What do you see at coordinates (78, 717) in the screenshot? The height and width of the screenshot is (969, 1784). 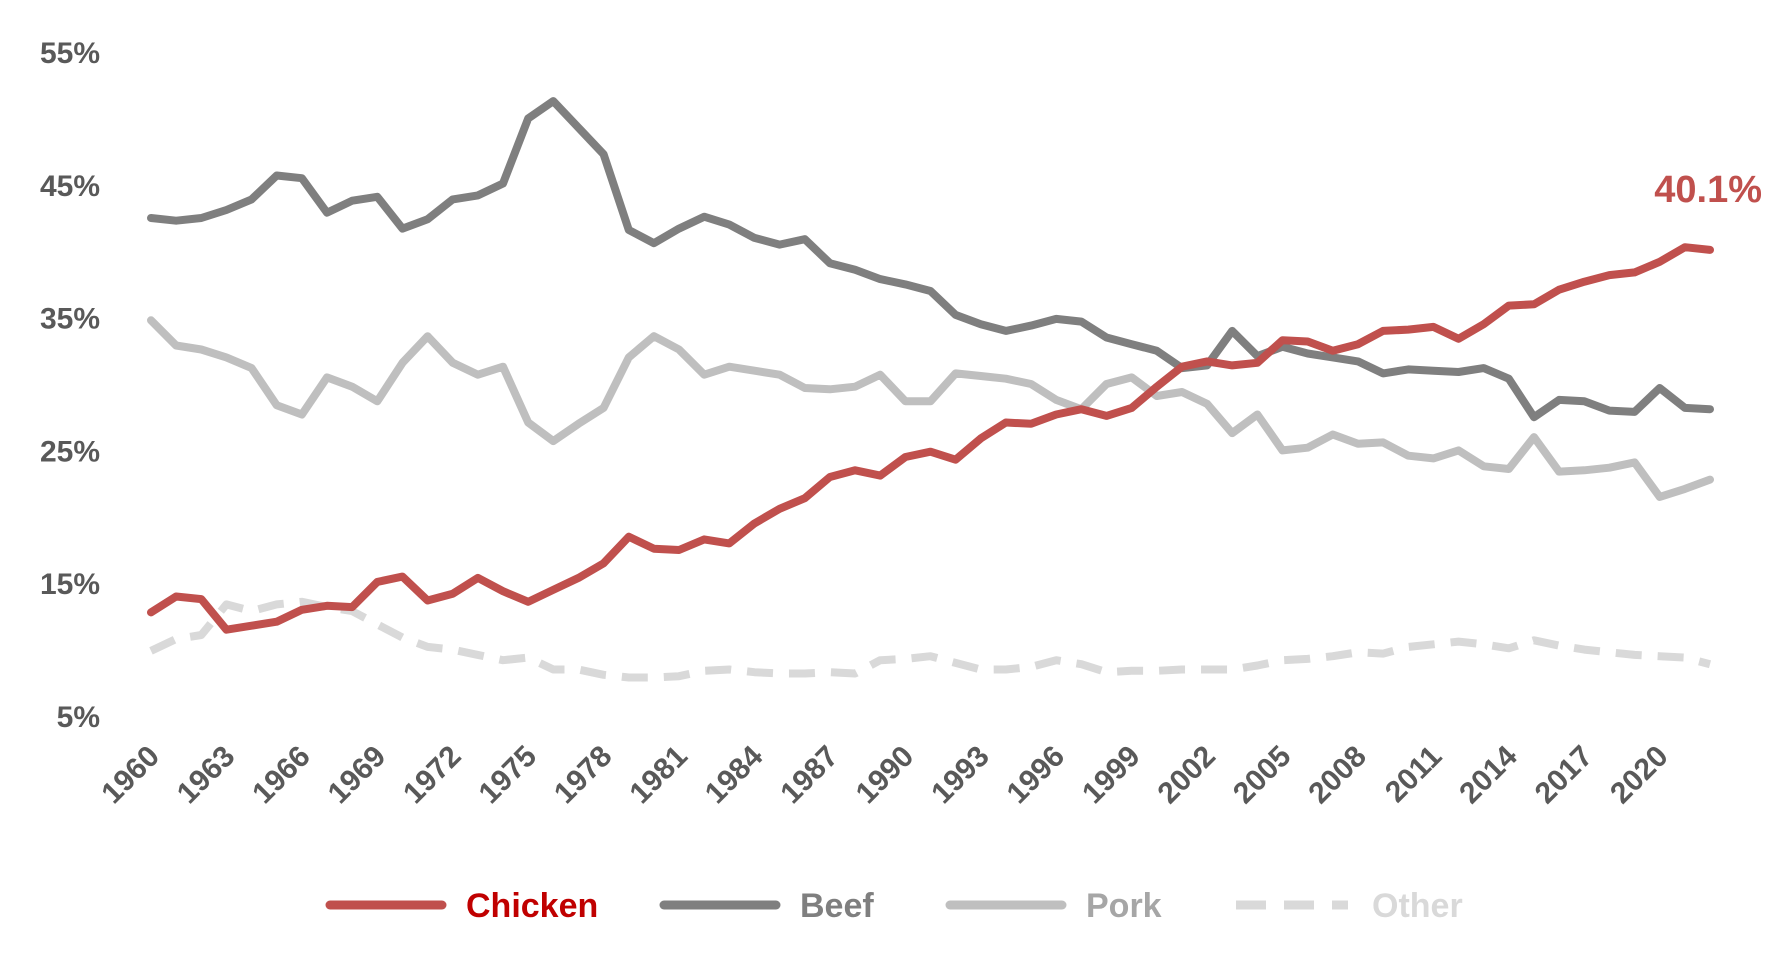 I see `y-tick-label: 5%` at bounding box center [78, 717].